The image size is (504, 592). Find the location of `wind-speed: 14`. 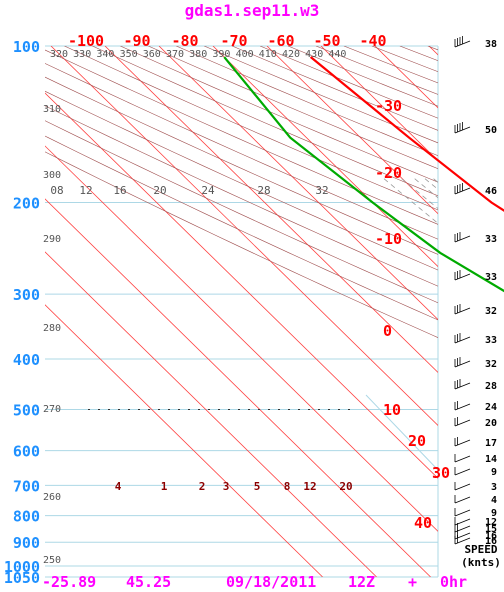

wind-speed: 14 is located at coordinates (491, 459).